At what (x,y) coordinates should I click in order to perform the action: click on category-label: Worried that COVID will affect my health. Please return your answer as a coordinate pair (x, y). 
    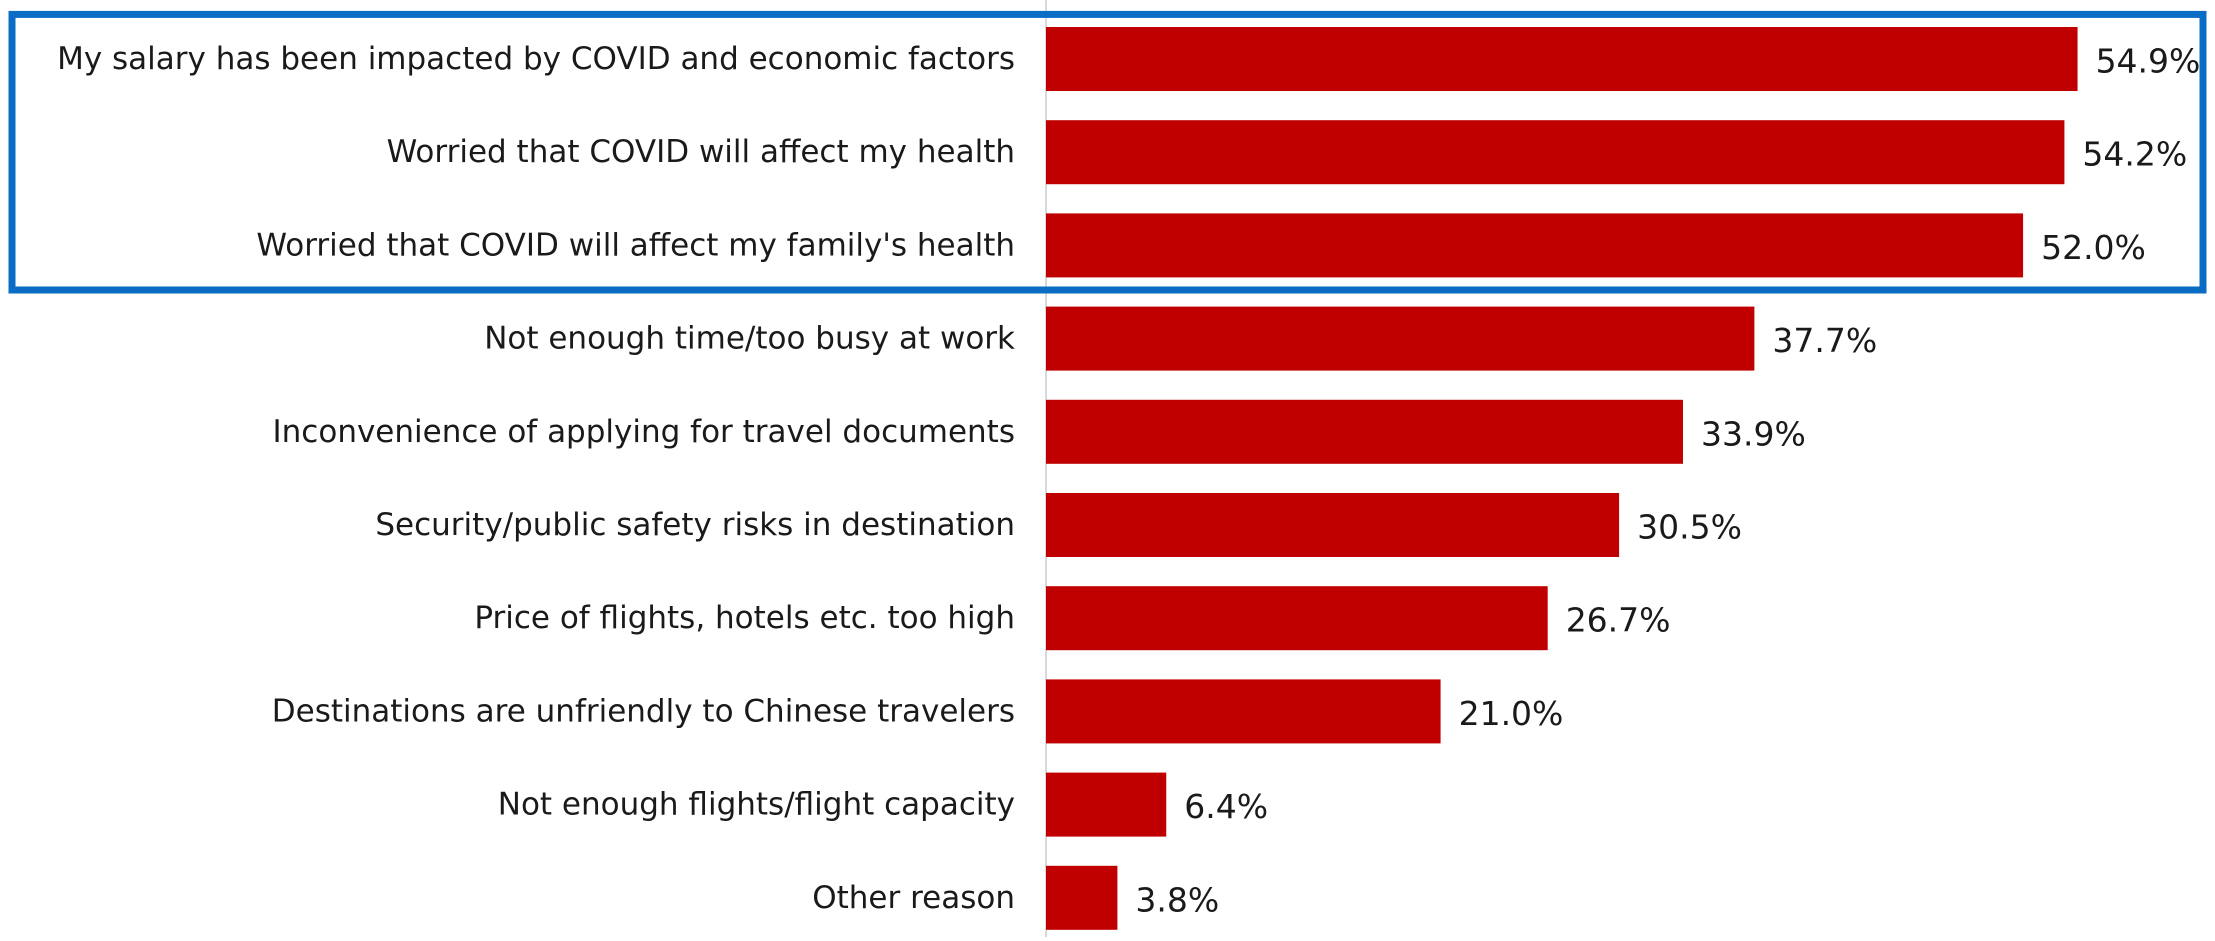
    Looking at the image, I should click on (701, 152).